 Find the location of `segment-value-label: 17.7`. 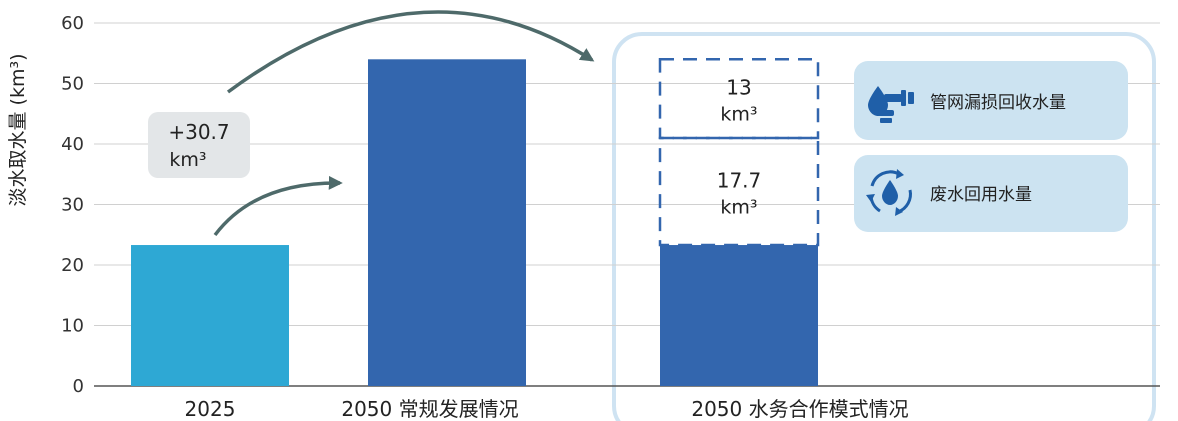

segment-value-label: 17.7 is located at coordinates (739, 180).